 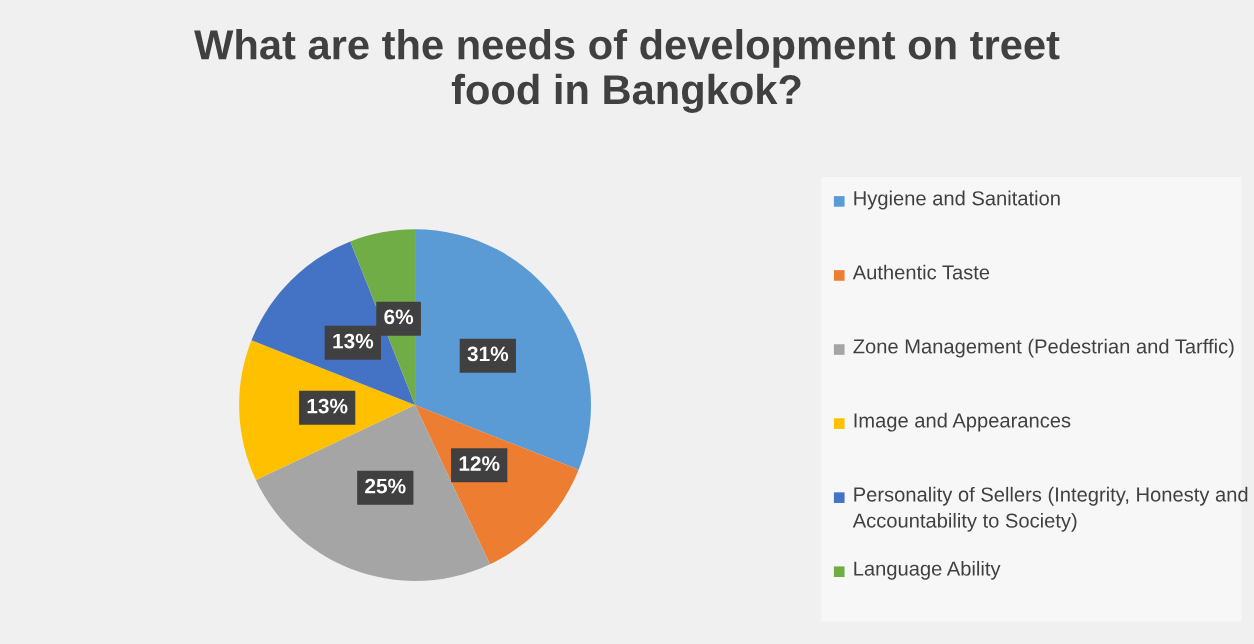 What do you see at coordinates (921, 272) in the screenshot?
I see `legend-label: Authentic Taste` at bounding box center [921, 272].